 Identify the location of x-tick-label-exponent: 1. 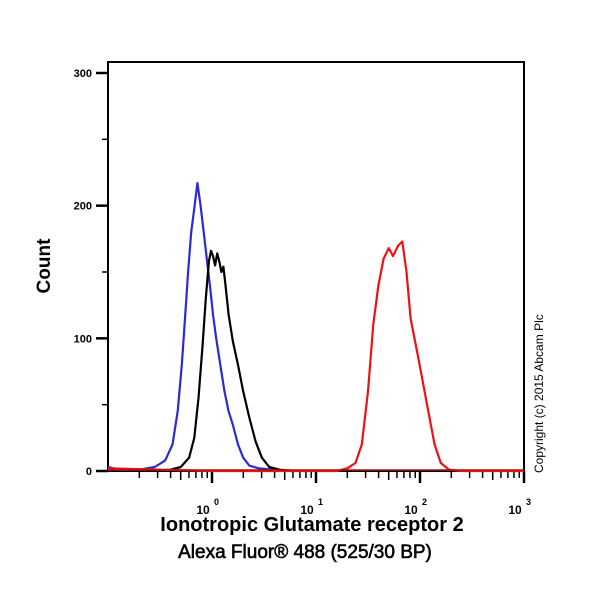
(320, 502).